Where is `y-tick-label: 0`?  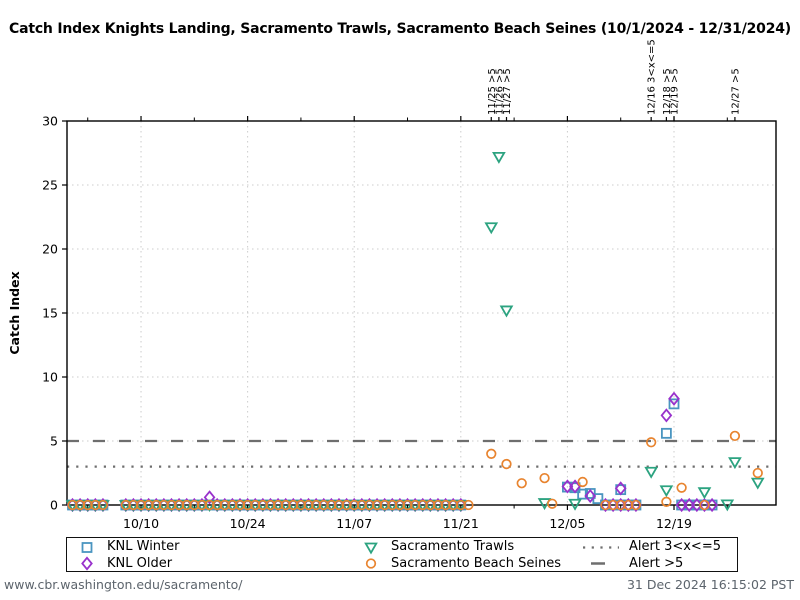
y-tick-label: 0 is located at coordinates (54, 505).